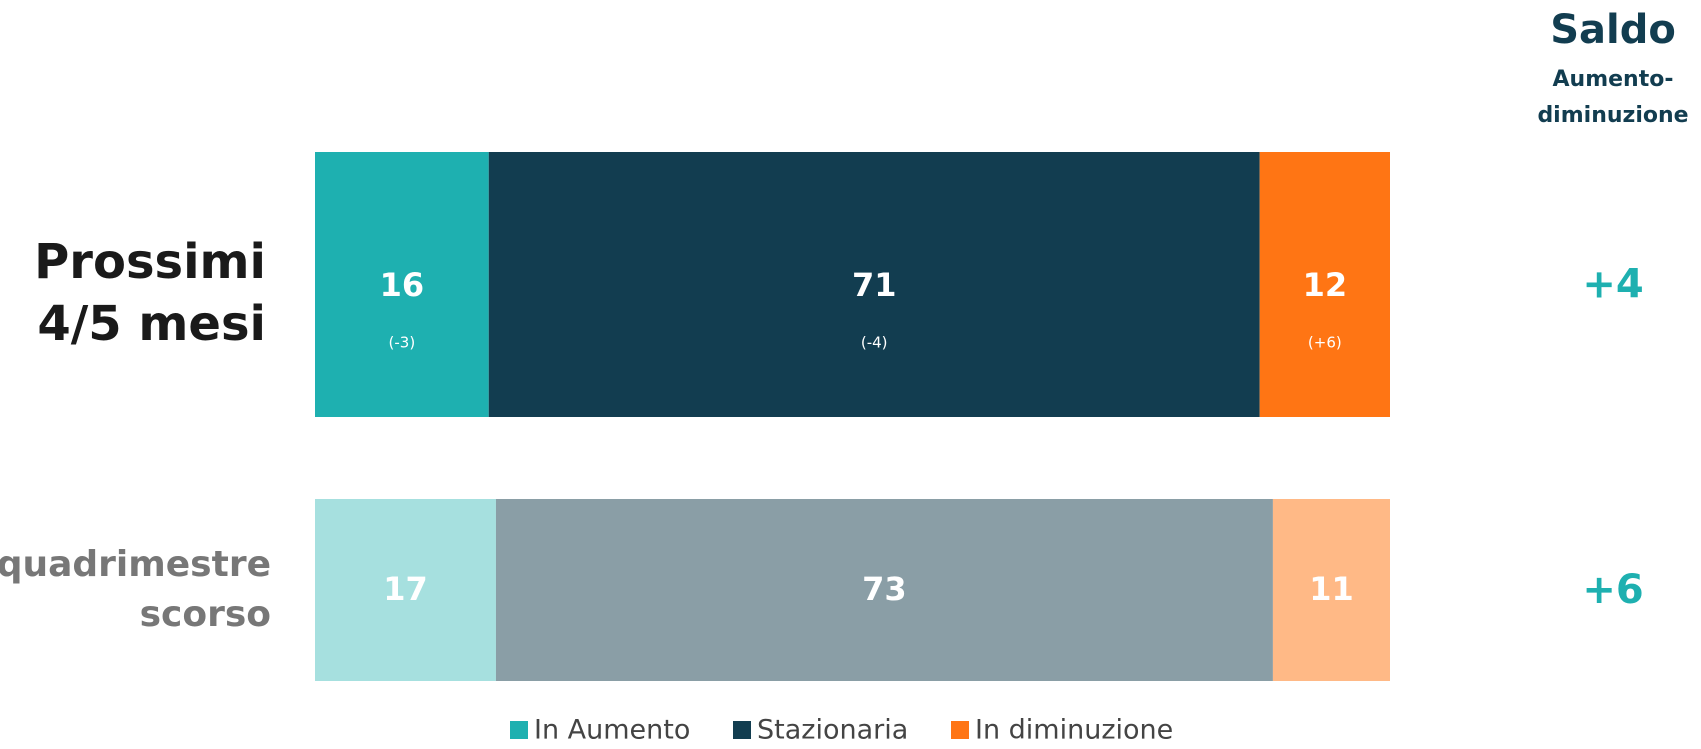  What do you see at coordinates (612, 730) in the screenshot?
I see `legend-label: In Aumento` at bounding box center [612, 730].